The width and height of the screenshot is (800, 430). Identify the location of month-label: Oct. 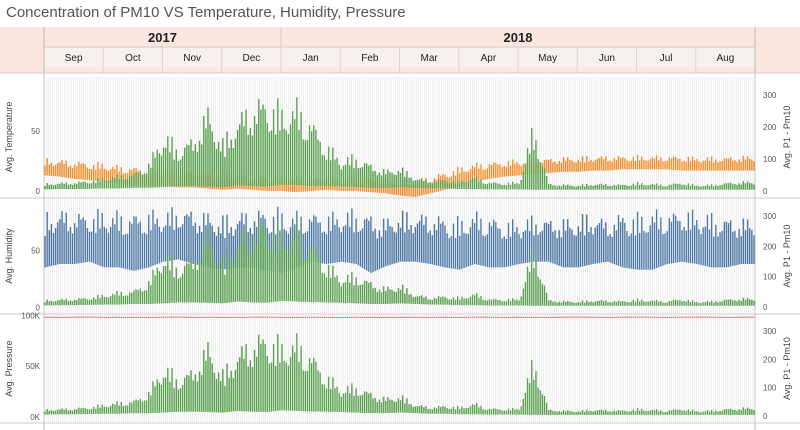
(133, 58).